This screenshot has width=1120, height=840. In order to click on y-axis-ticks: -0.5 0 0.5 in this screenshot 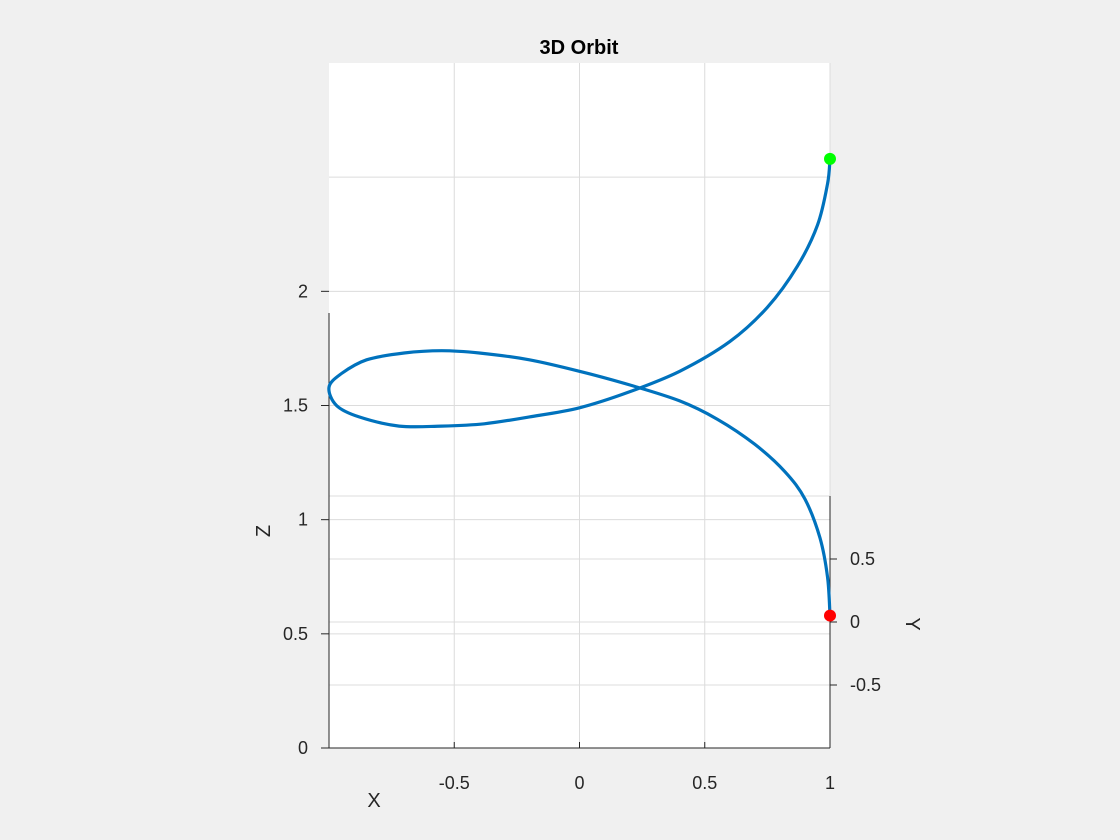, I will do `click(855, 622)`.